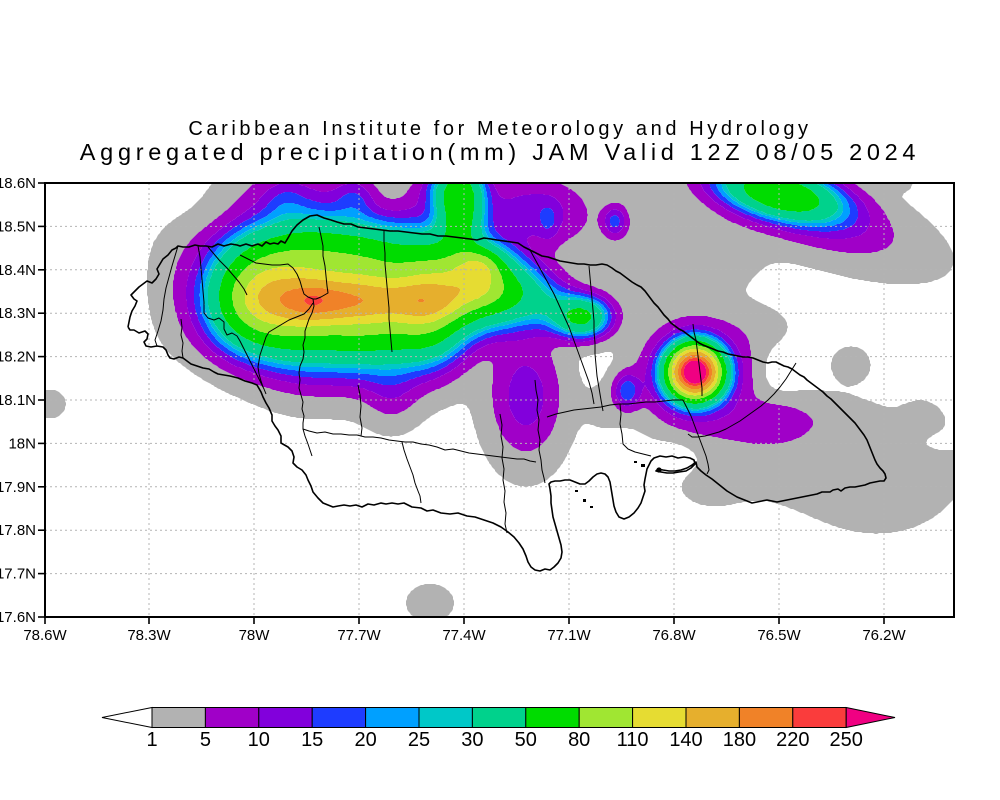 This screenshot has height=800, width=1000. What do you see at coordinates (739, 740) in the screenshot?
I see `svg-text: 180` at bounding box center [739, 740].